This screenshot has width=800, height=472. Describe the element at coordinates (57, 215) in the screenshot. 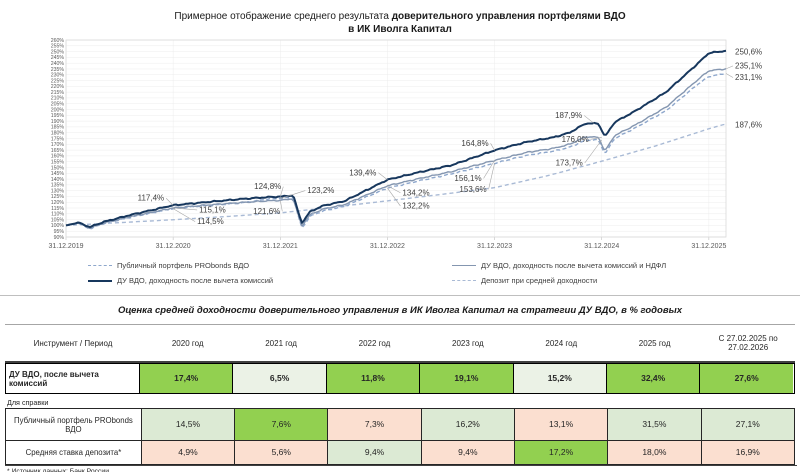

I see `svg-text: 110%` at that location.